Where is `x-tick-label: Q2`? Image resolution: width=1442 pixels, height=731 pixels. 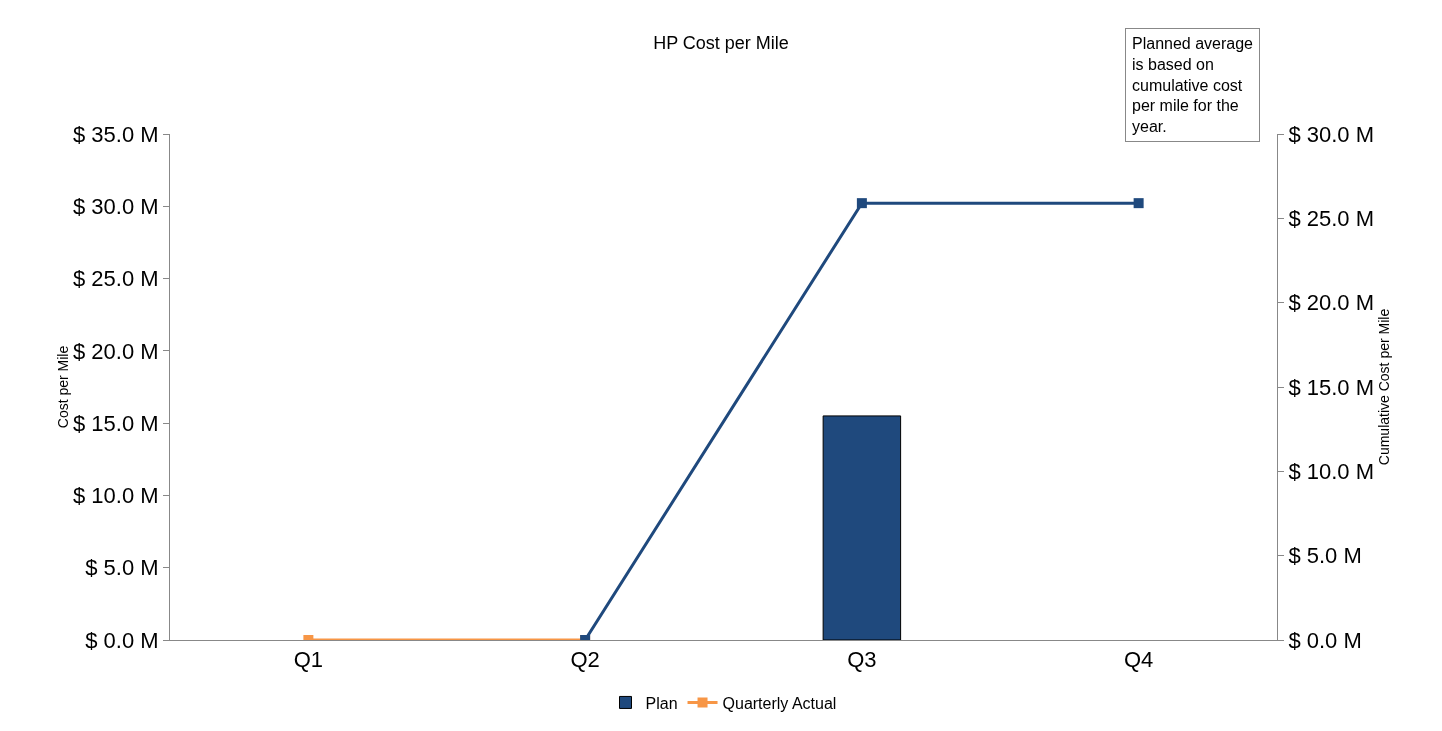 x-tick-label: Q2 is located at coordinates (585, 660).